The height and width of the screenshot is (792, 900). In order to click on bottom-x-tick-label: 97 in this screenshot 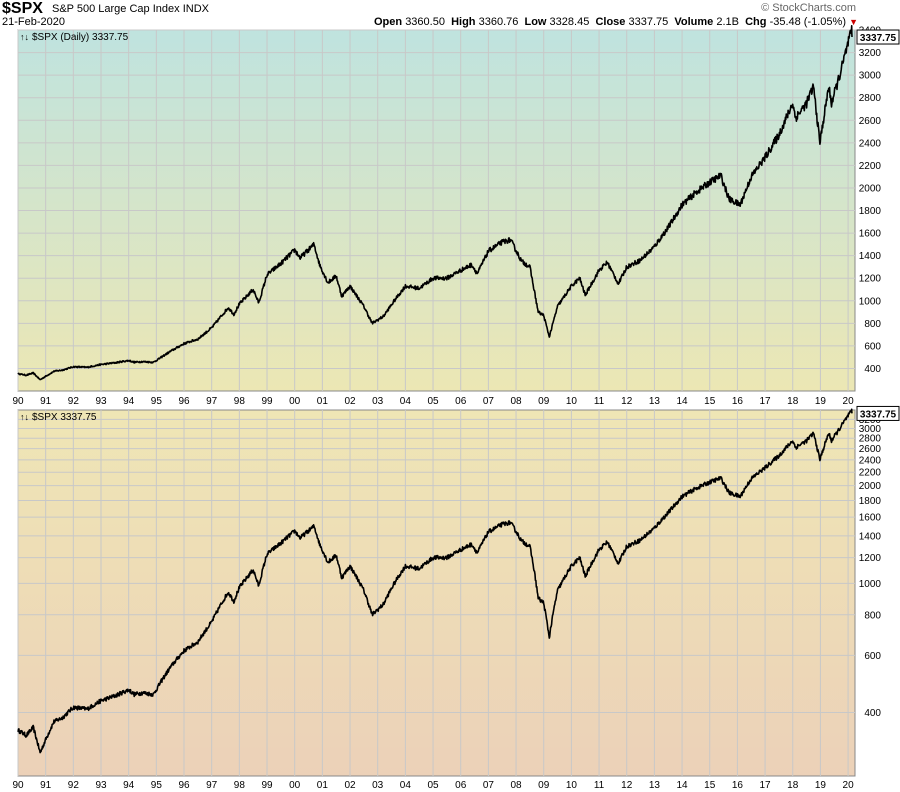, I will do `click(212, 785)`.